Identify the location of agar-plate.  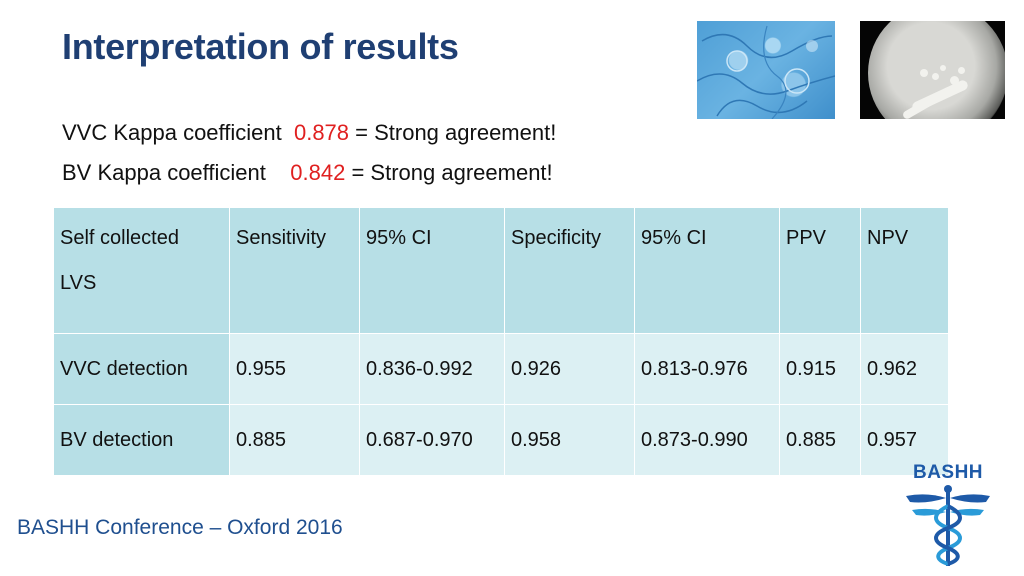
(936, 70).